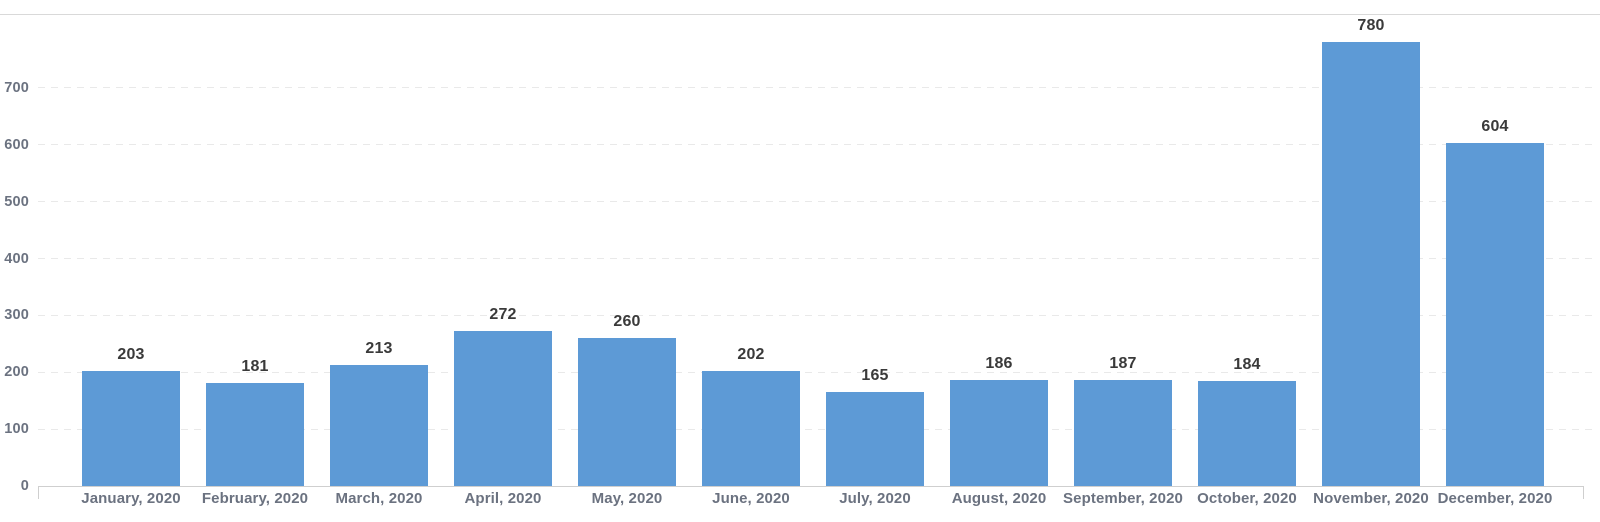  What do you see at coordinates (38, 492) in the screenshot?
I see `x-axis-start-tick` at bounding box center [38, 492].